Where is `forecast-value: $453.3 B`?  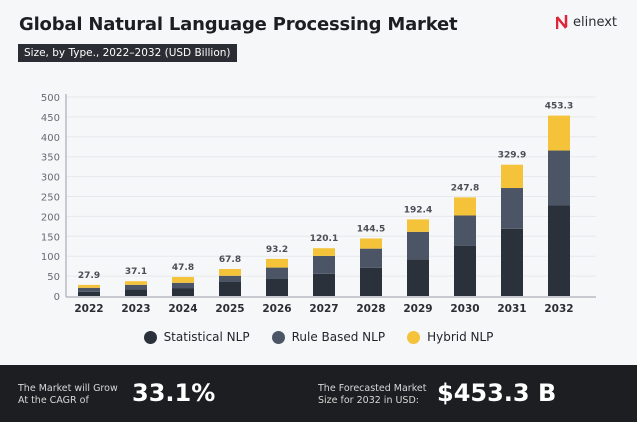
forecast-value: $453.3 B is located at coordinates (497, 393).